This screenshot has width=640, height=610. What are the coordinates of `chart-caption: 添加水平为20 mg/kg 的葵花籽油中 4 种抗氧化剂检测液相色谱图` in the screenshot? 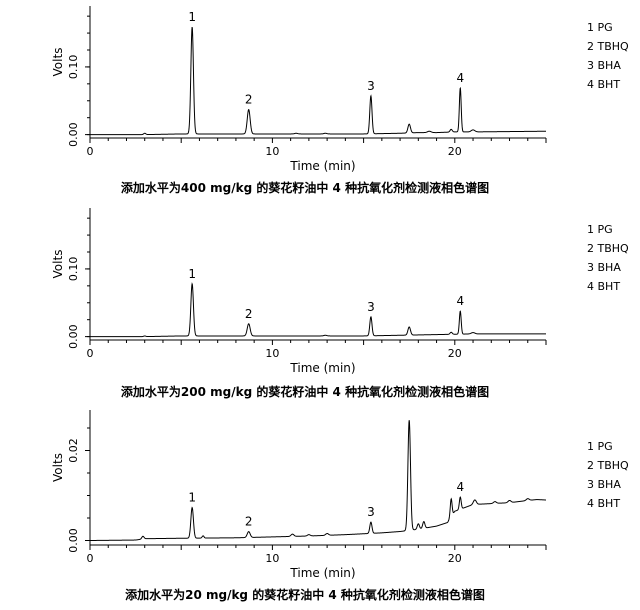 It's located at (305, 594).